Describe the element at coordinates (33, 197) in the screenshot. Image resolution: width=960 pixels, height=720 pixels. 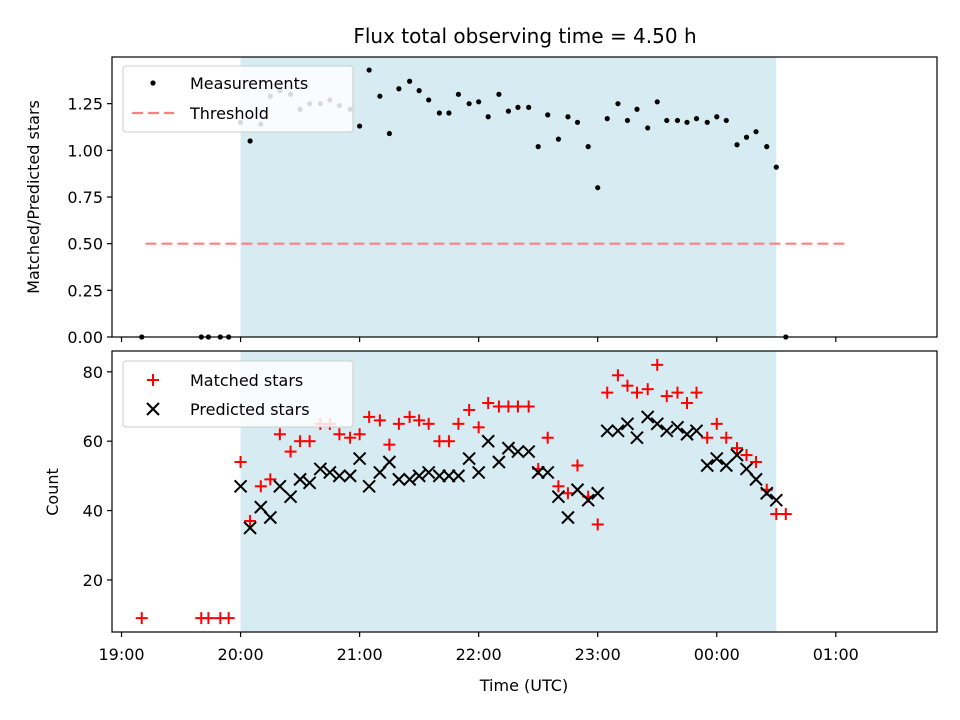
I see `top-y-axis-label: Matched/Predicted stars` at that location.